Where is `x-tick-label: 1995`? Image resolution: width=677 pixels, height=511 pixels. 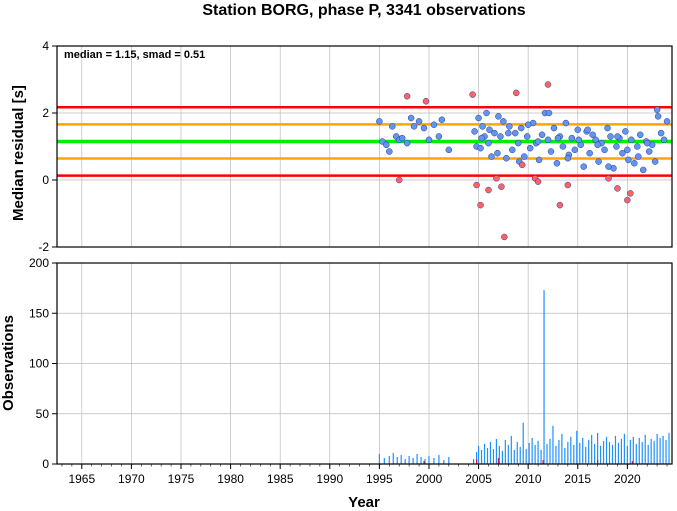
x-tick-label: 1995 is located at coordinates (379, 479).